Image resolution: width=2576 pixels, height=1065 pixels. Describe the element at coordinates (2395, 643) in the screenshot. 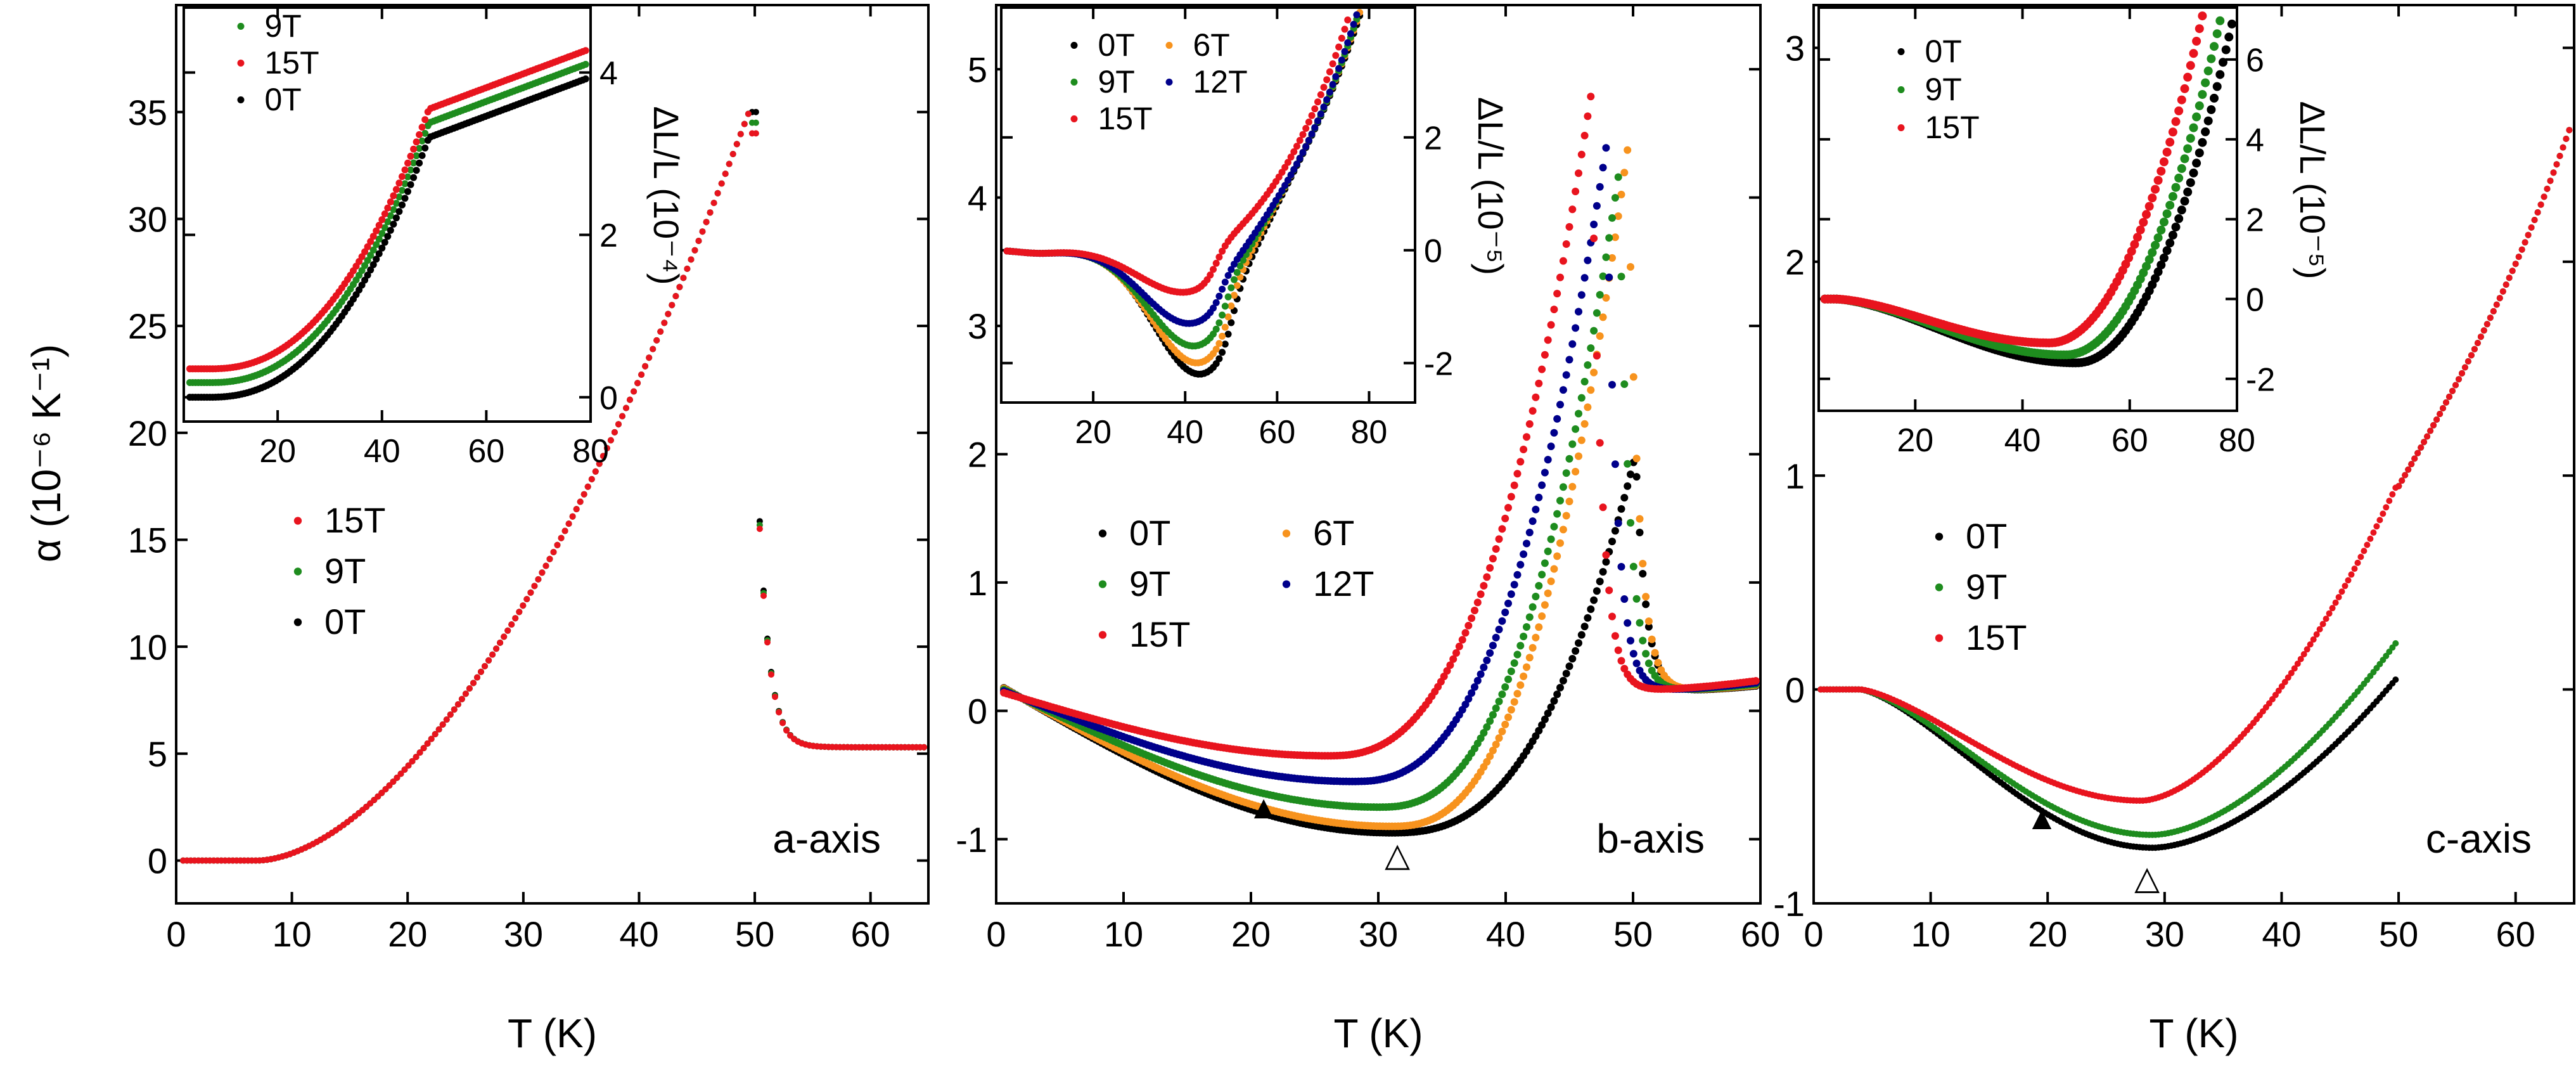

I see `panel-c-point-9T` at that location.